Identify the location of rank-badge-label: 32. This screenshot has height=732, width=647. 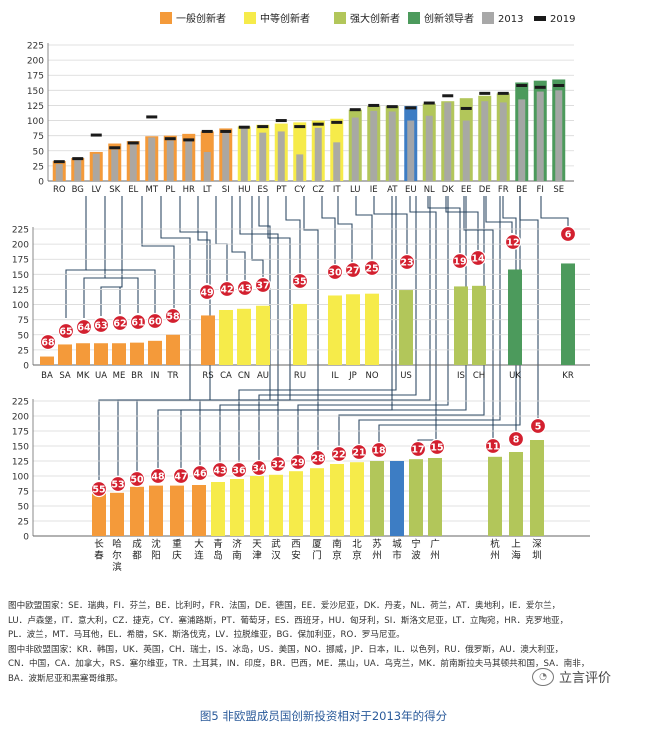
(277, 465).